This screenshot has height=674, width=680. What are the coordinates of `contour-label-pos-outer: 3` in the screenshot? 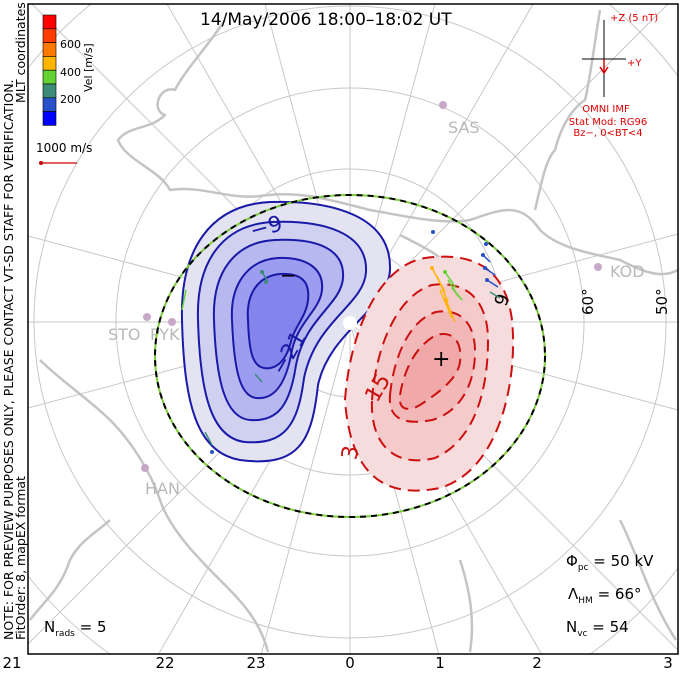 It's located at (350, 453).